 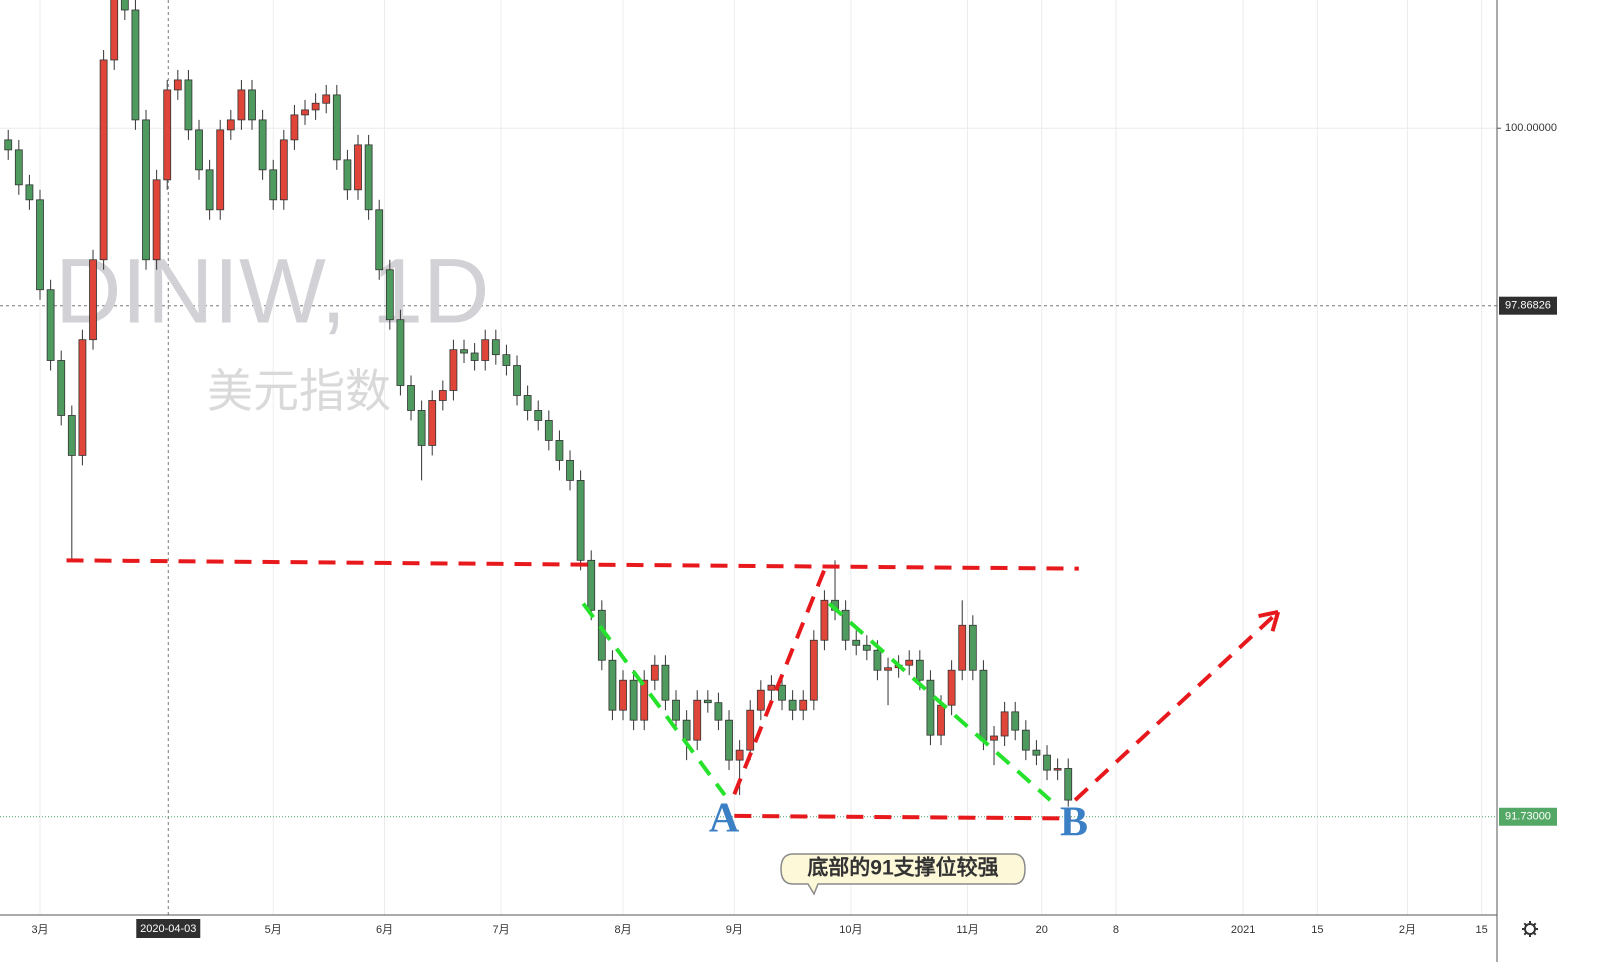 I want to click on x-tick-label: 11月, so click(x=967, y=930).